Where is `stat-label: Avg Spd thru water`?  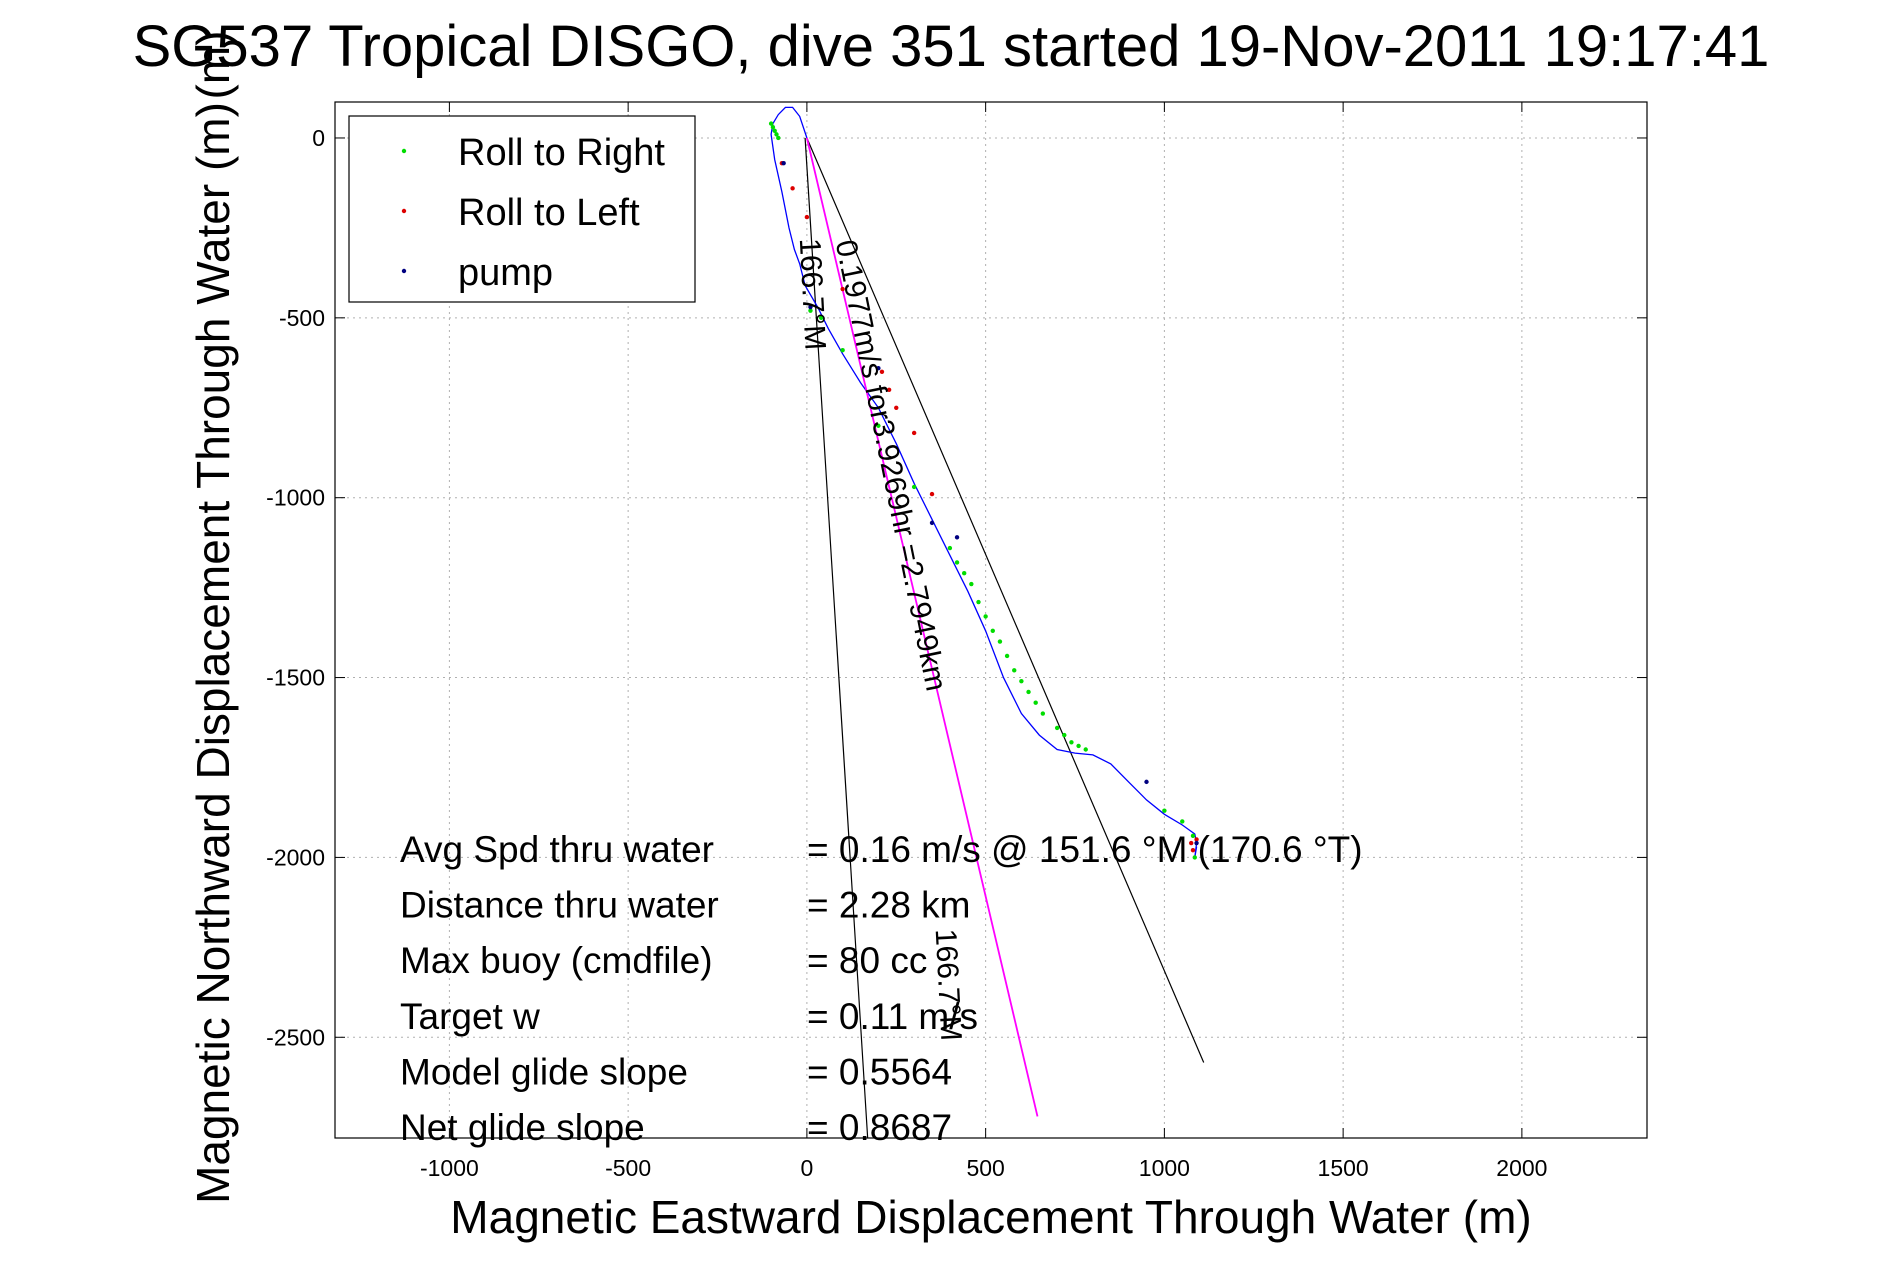 stat-label: Avg Spd thru water is located at coordinates (557, 849).